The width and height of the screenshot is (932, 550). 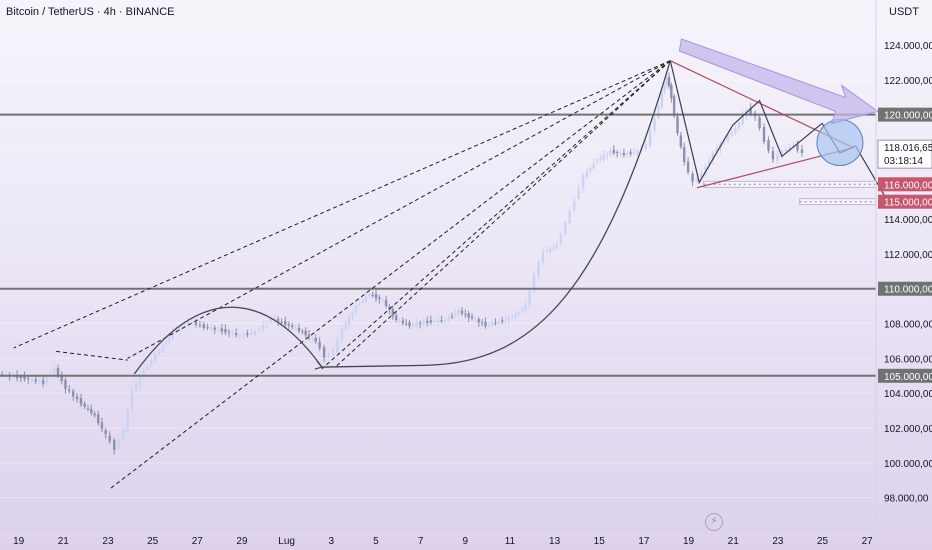 What do you see at coordinates (908, 81) in the screenshot?
I see `price-tick-label: 122.000,00` at bounding box center [908, 81].